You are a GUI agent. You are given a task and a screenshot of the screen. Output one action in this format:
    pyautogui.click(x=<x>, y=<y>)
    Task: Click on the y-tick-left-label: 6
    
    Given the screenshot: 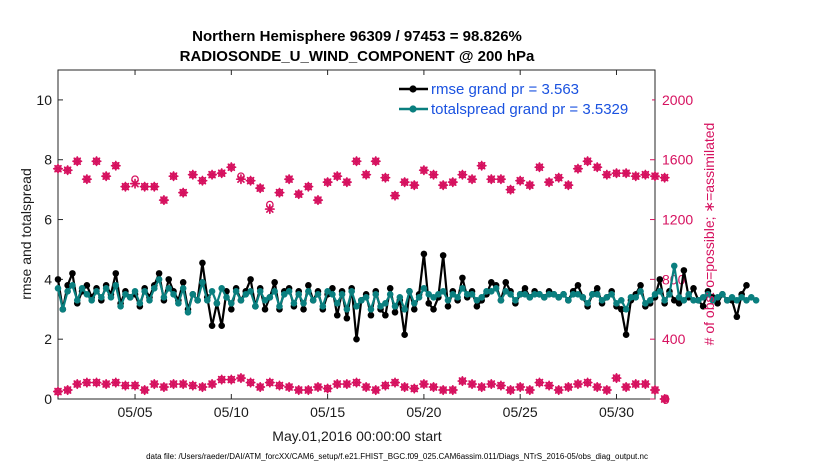 What is the action you would take?
    pyautogui.click(x=48, y=220)
    